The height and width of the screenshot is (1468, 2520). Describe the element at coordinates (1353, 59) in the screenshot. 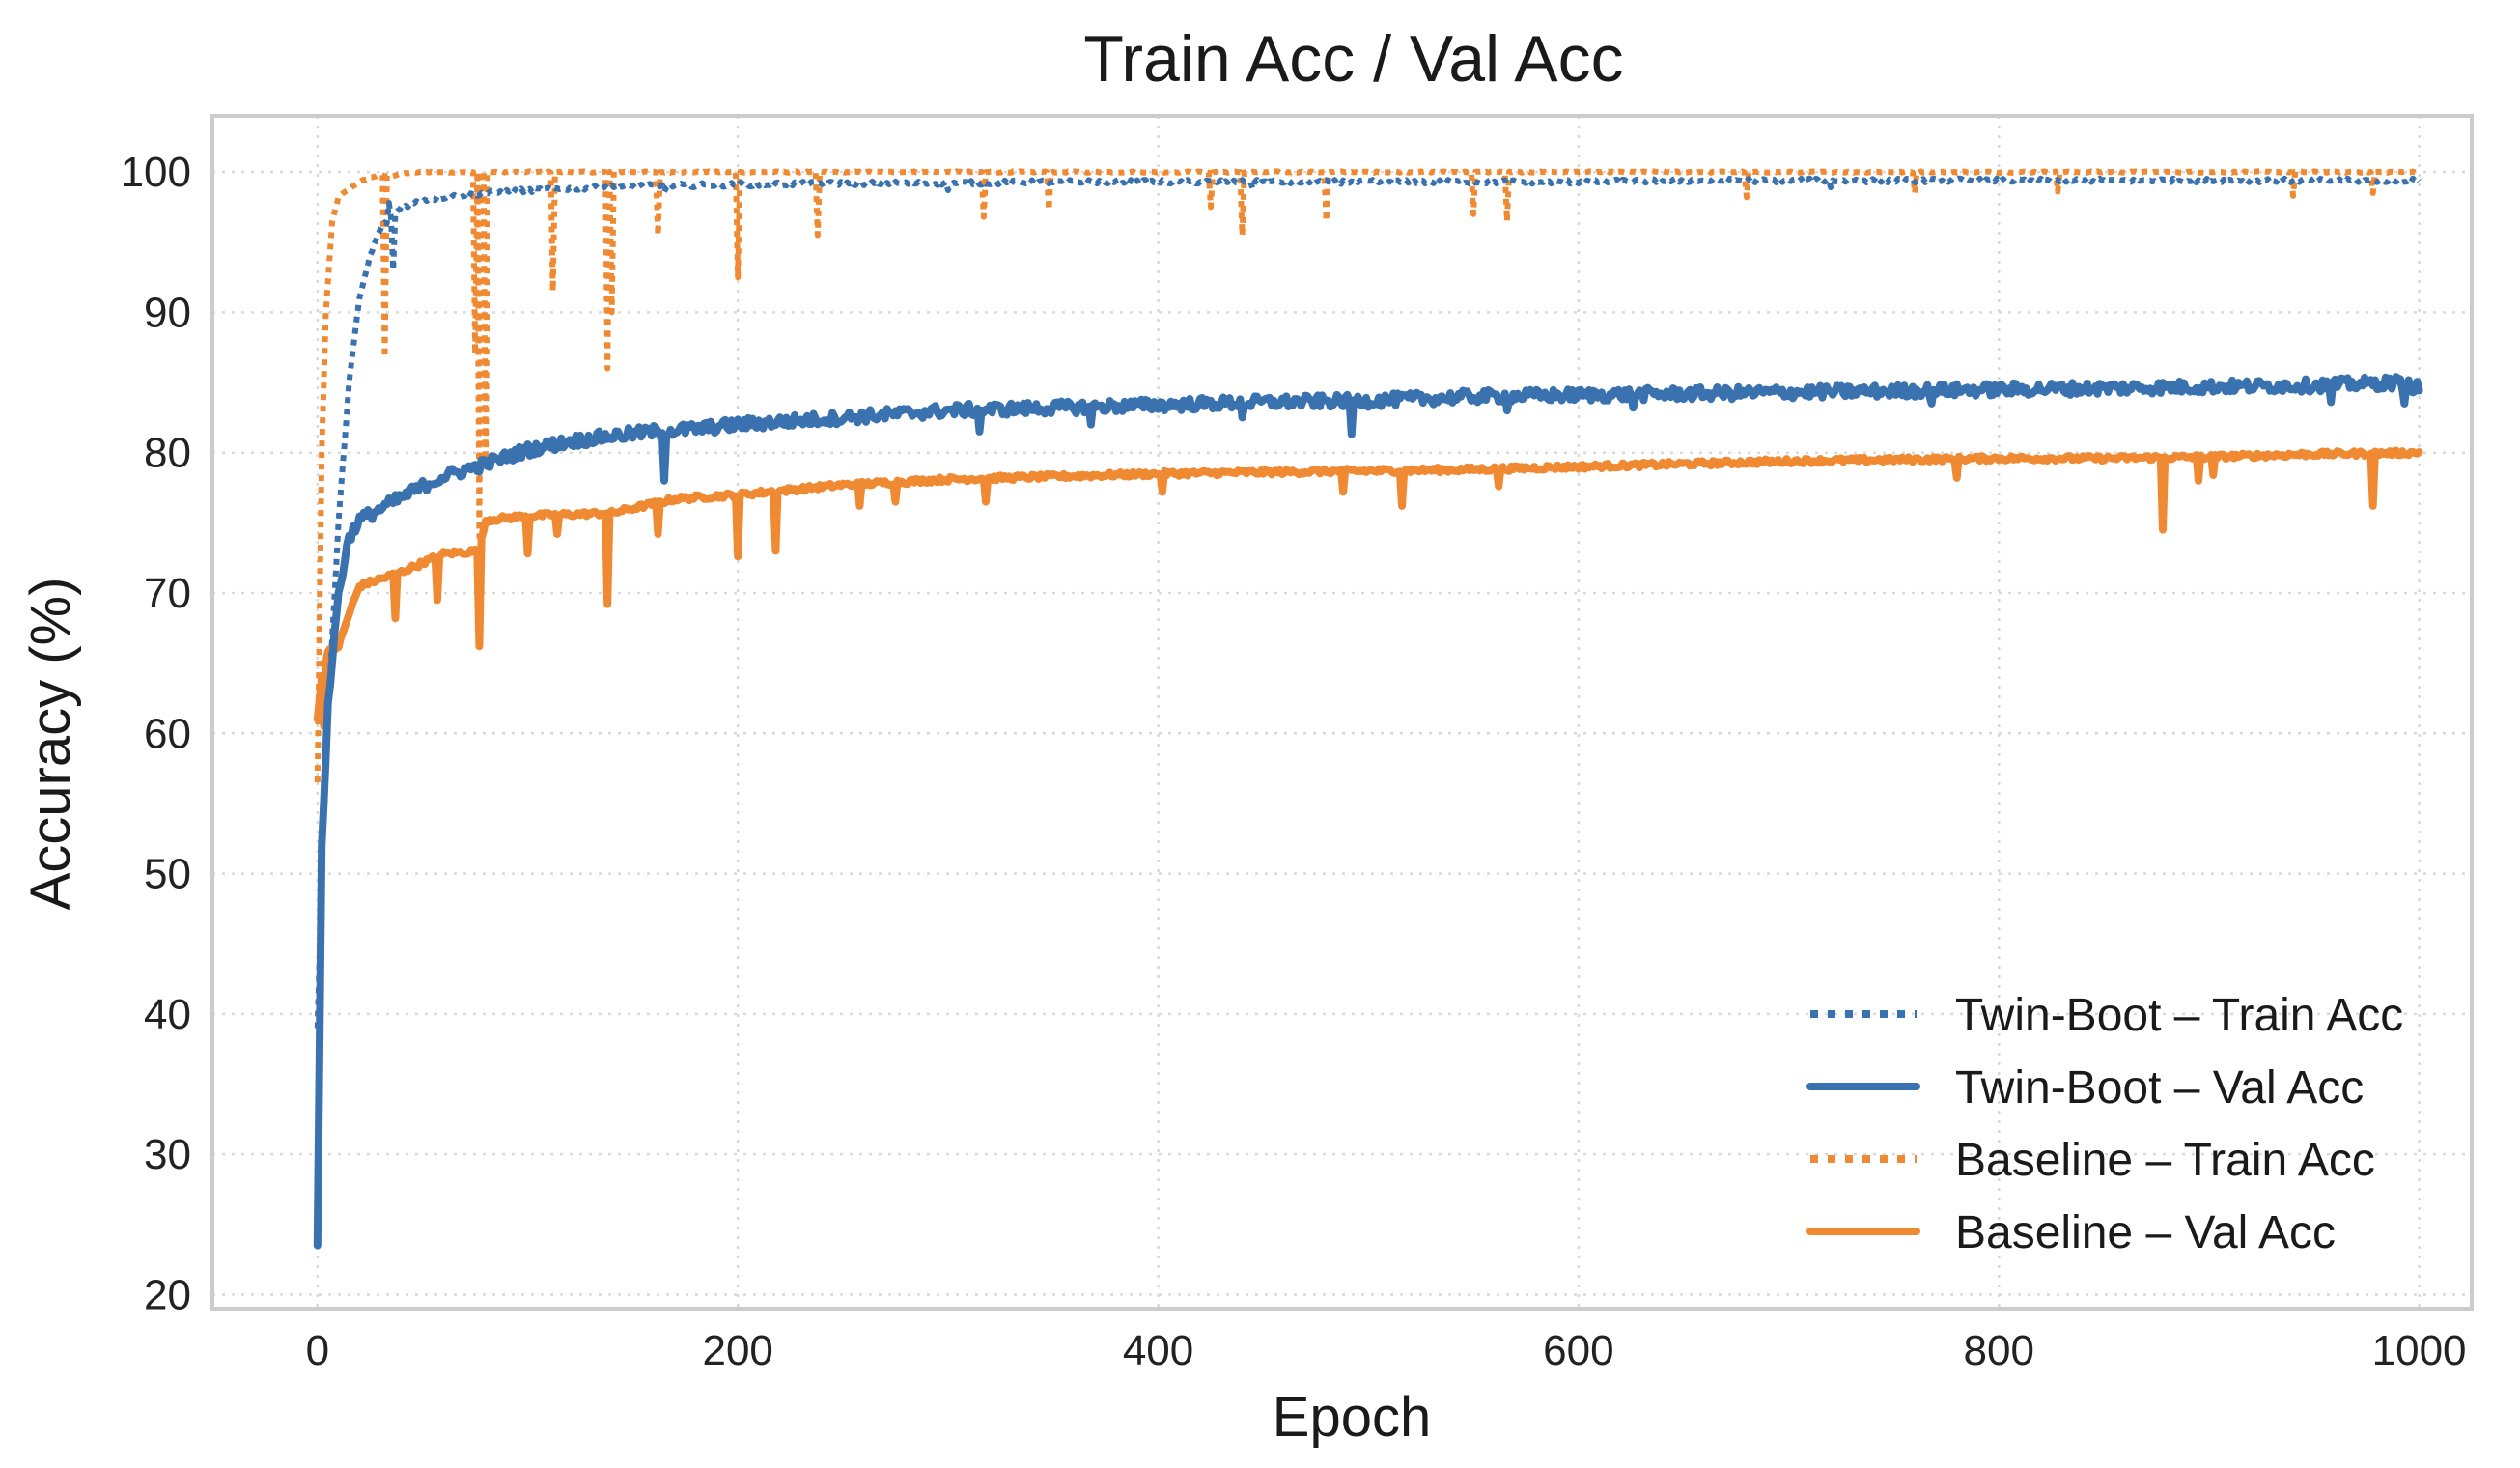

I see `chart-title: Train Acc / Val Acc` at that location.